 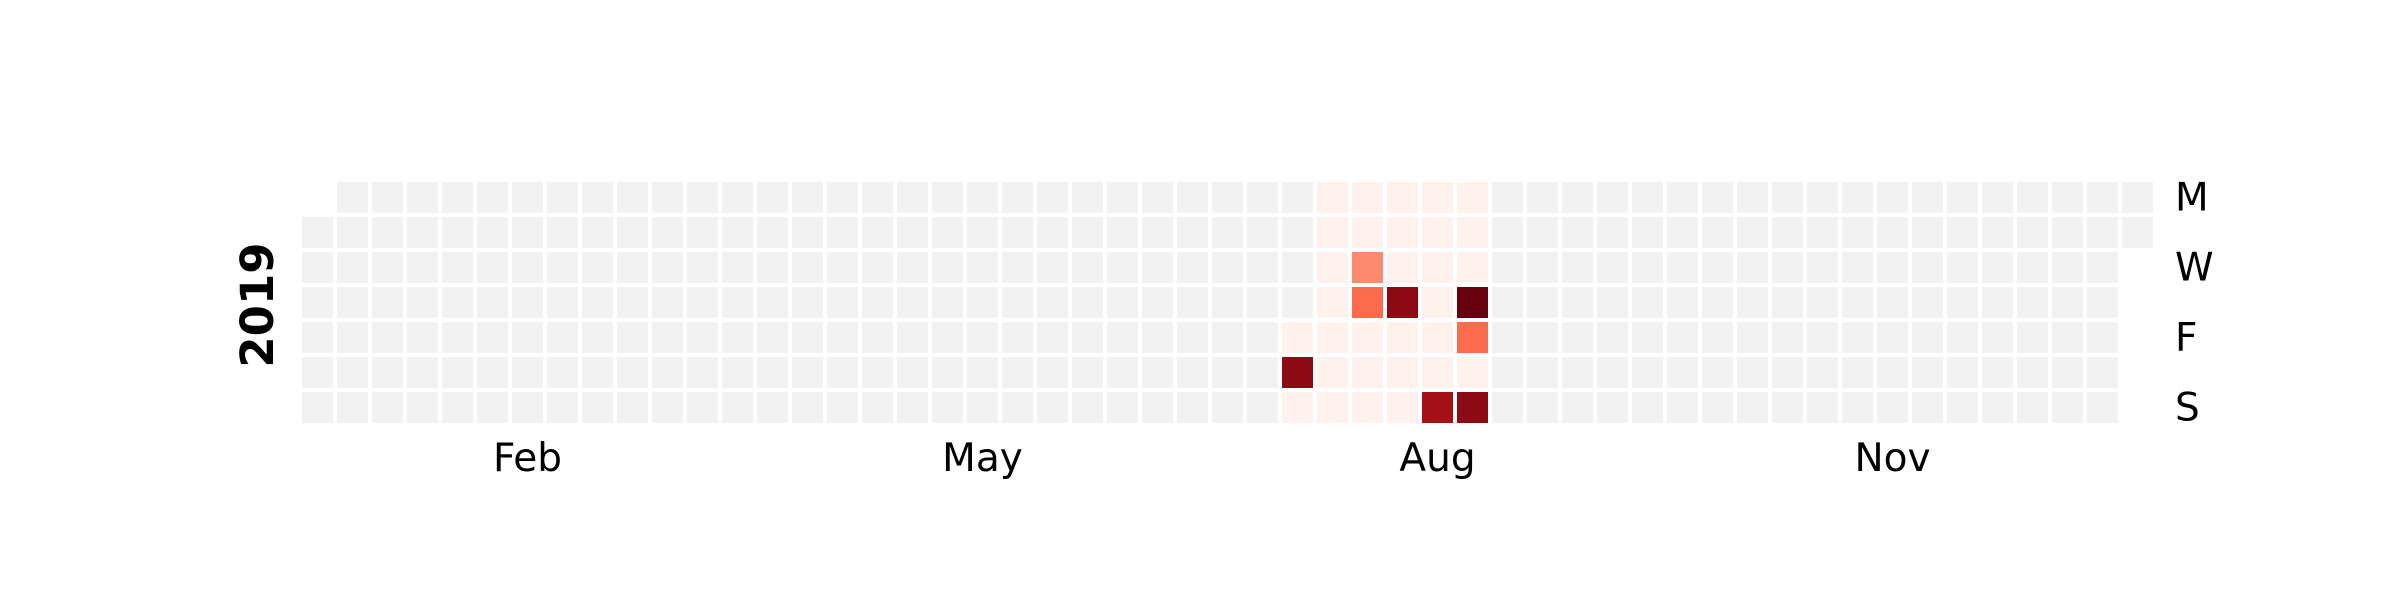 What do you see at coordinates (1892, 458) in the screenshot?
I see `month-label-nov: Nov` at bounding box center [1892, 458].